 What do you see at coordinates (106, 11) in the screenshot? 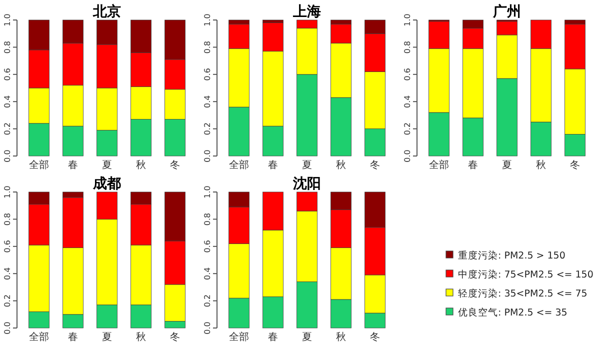
I see `chart-title: 北京` at bounding box center [106, 11].